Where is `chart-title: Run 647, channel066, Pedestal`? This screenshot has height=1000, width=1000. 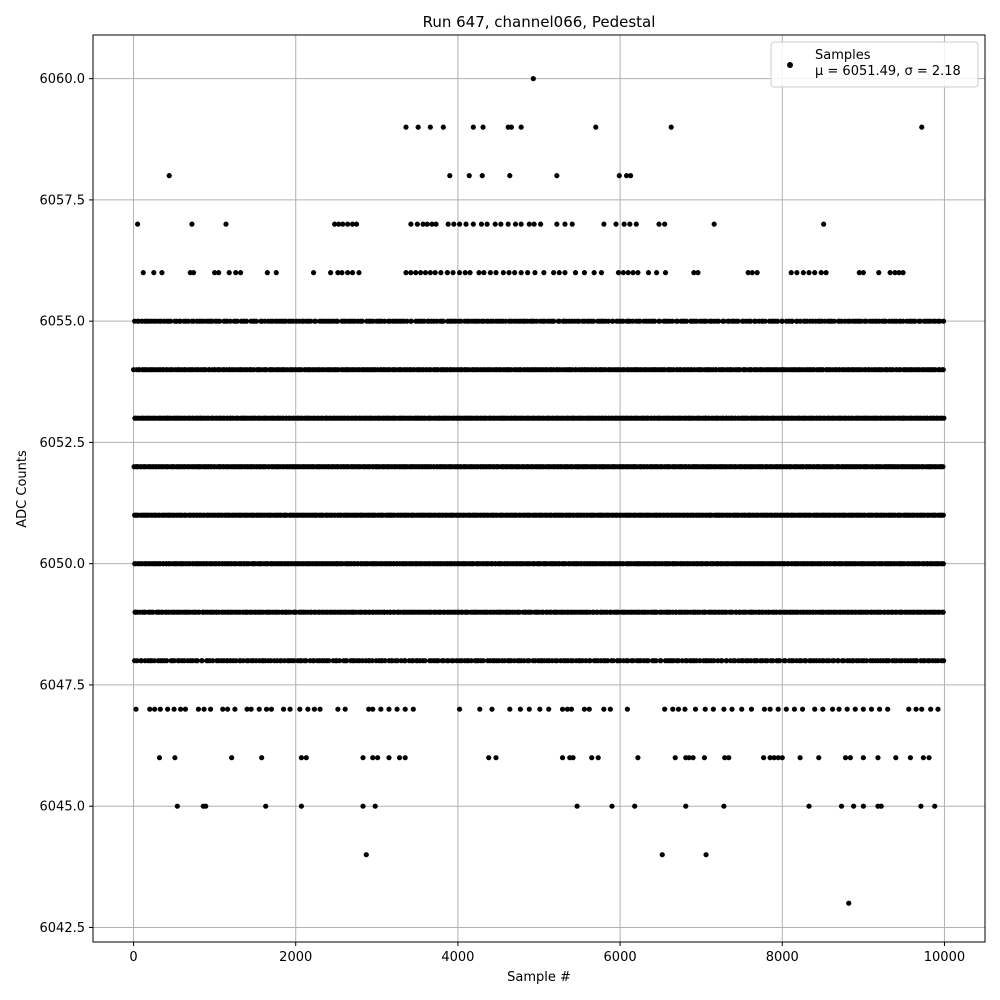 chart-title: Run 647, channel066, Pedestal is located at coordinates (539, 22).